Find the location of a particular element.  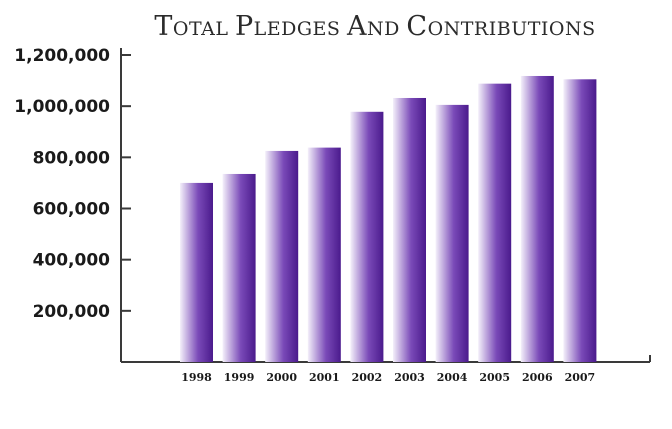

bar-2000 is located at coordinates (282, 256).